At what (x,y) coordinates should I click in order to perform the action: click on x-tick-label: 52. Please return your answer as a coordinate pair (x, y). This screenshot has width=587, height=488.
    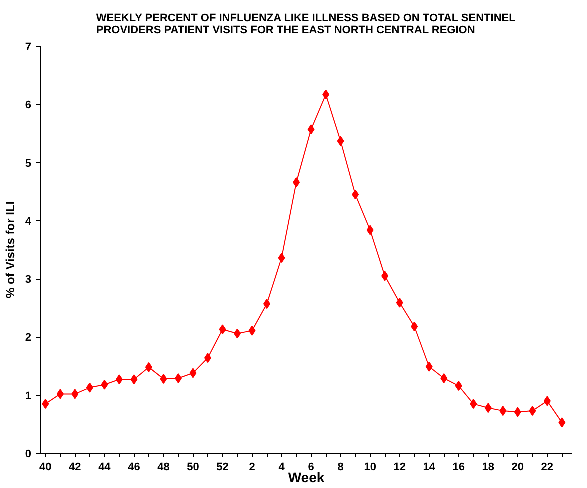
    Looking at the image, I should click on (222, 468).